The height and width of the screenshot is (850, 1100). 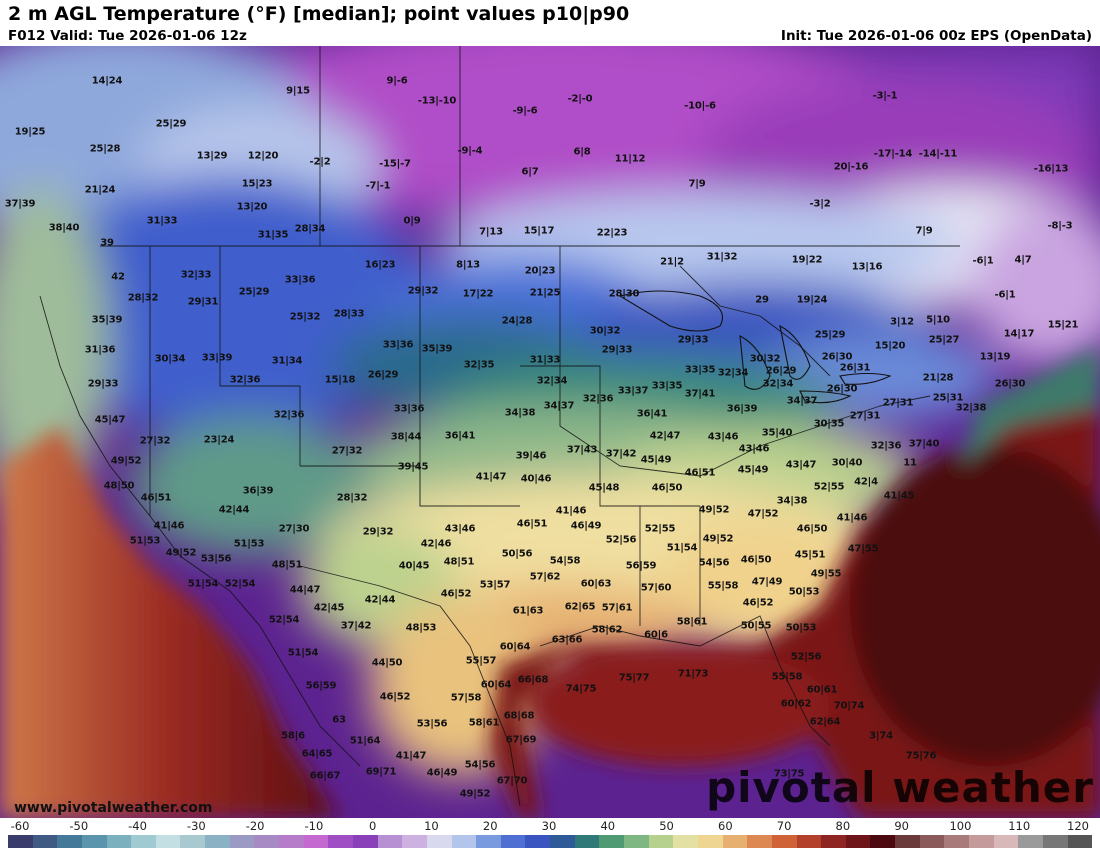 What do you see at coordinates (284, 620) in the screenshot?
I see `point-value: 52|54` at bounding box center [284, 620].